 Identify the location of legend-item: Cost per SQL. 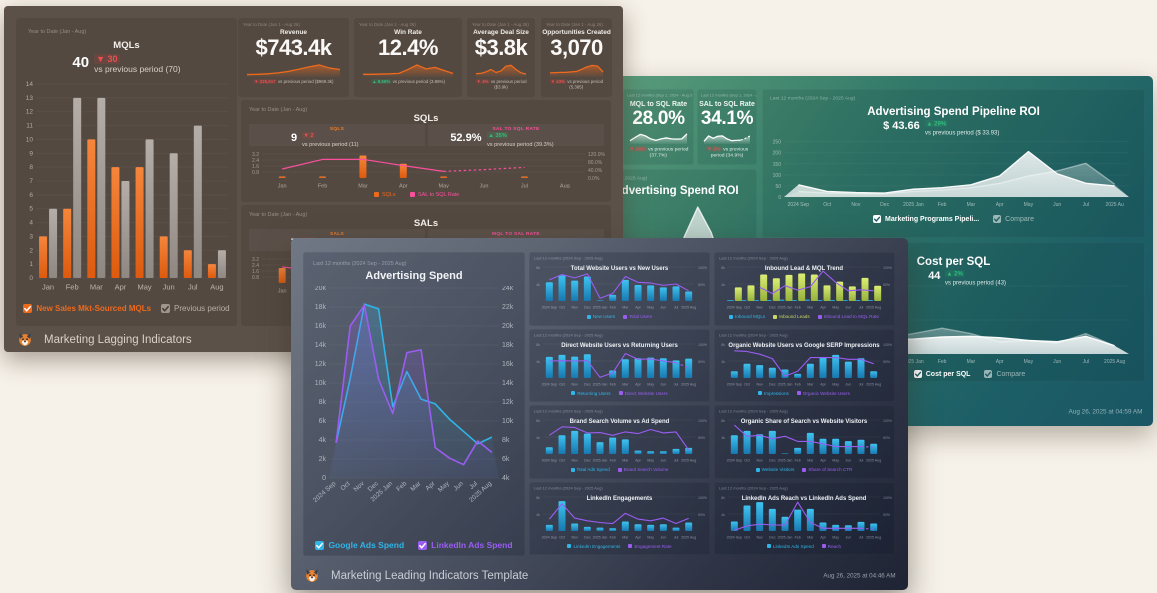
(941, 374).